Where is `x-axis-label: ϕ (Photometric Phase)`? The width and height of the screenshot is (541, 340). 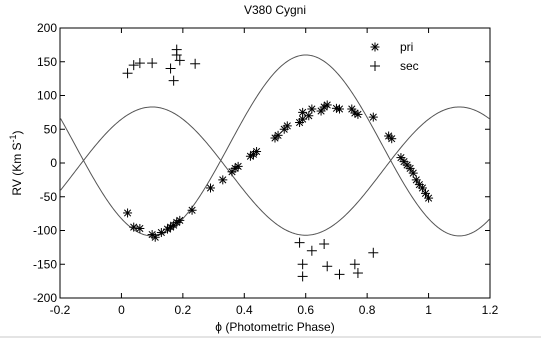
x-axis-label: ϕ (Photometric Phase) is located at coordinates (274, 327).